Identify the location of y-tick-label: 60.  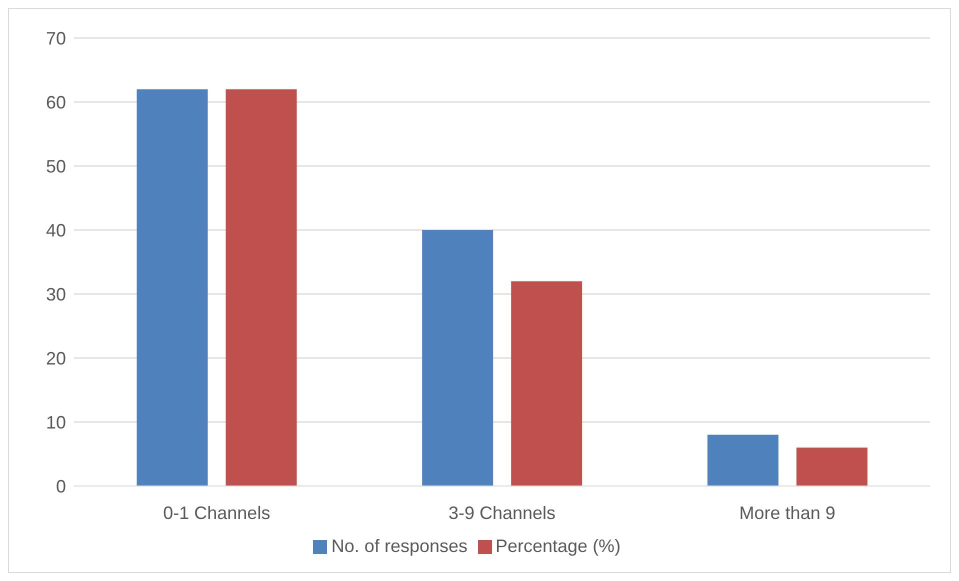
(56, 102).